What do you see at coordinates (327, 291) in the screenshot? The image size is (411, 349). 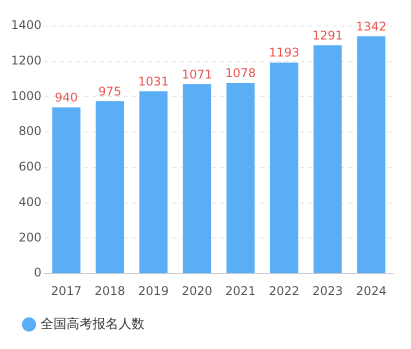 I see `x-tick-label: 2023` at bounding box center [327, 291].